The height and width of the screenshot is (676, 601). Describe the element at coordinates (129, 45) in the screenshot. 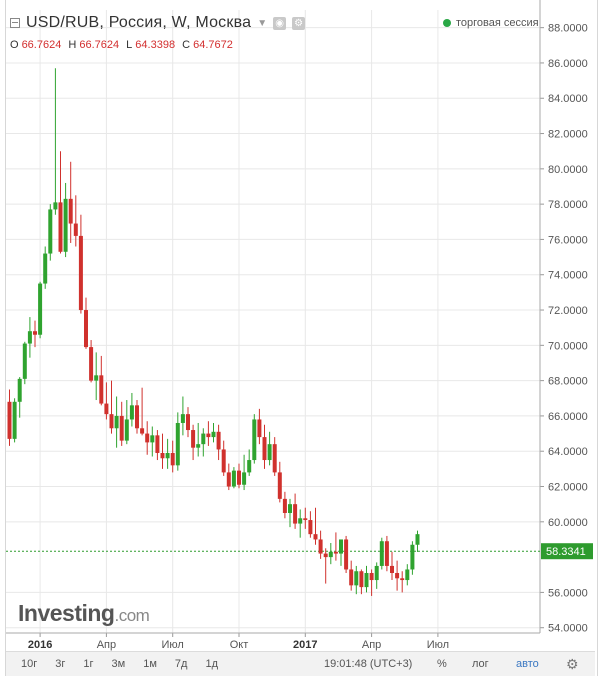

I see `low-label: L` at that location.